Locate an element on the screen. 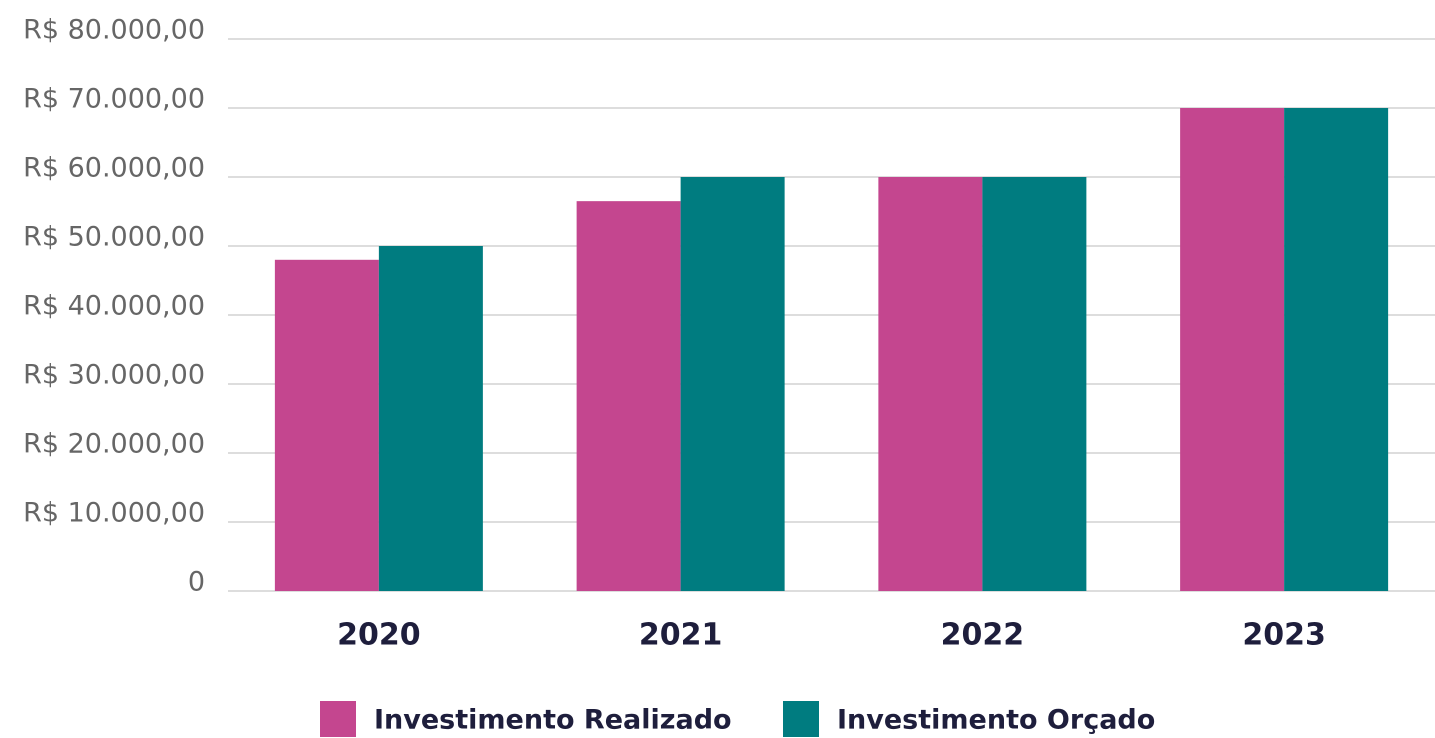 This screenshot has height=738, width=1435. legend-label: Investimento Realizado is located at coordinates (553, 720).